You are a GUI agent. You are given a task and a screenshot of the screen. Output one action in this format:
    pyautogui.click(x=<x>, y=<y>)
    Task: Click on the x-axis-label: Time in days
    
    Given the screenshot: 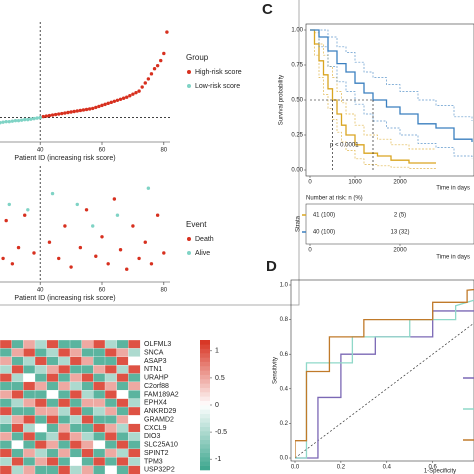 What is the action you would take?
    pyautogui.click(x=453, y=189)
    